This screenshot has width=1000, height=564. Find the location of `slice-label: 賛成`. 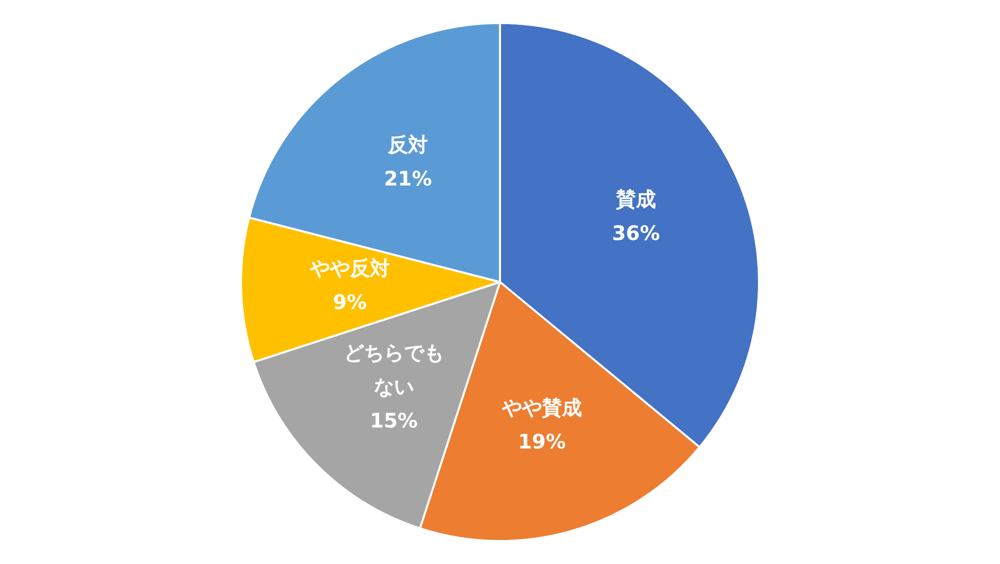

slice-label: 賛成 is located at coordinates (635, 199).